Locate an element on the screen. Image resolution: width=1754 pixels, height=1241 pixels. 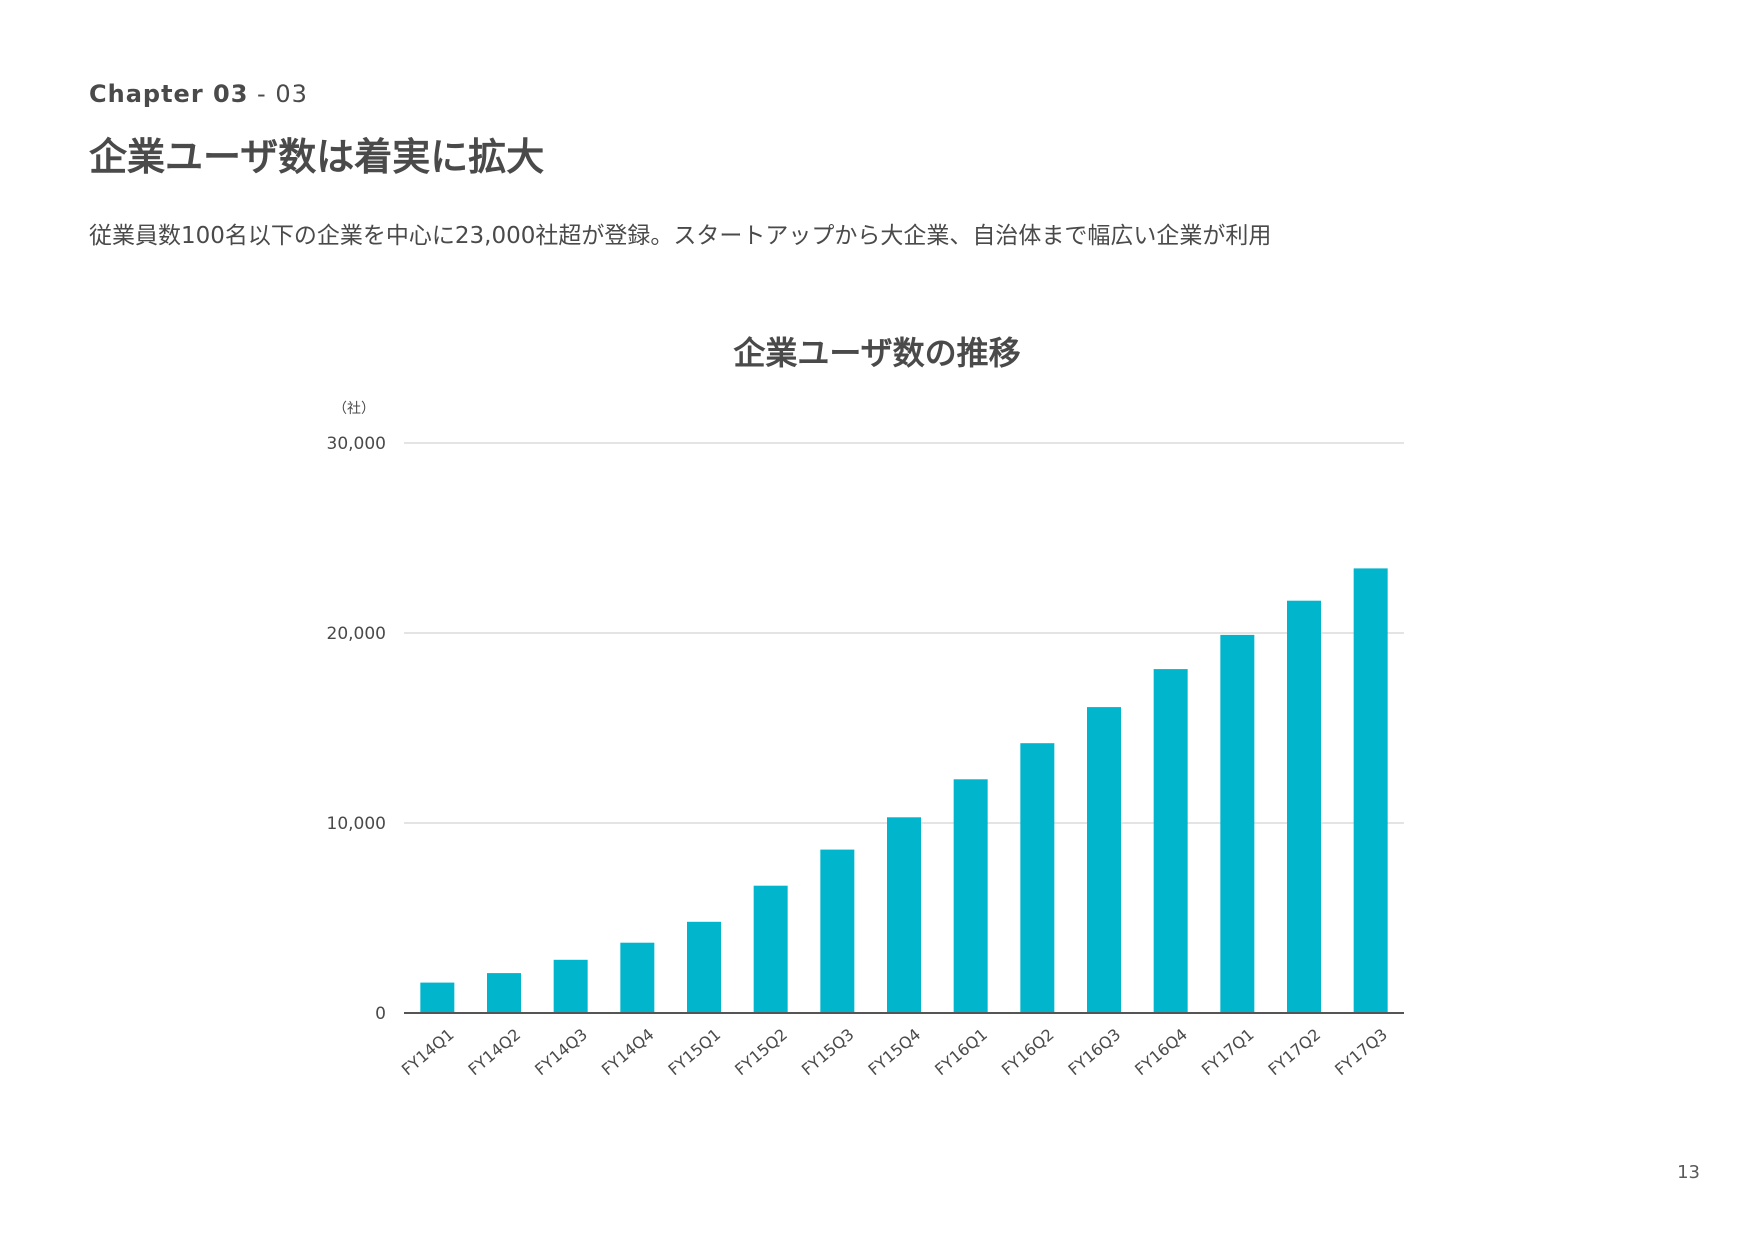
chart-title: 企業ユーザ数の推移 is located at coordinates (877, 353).